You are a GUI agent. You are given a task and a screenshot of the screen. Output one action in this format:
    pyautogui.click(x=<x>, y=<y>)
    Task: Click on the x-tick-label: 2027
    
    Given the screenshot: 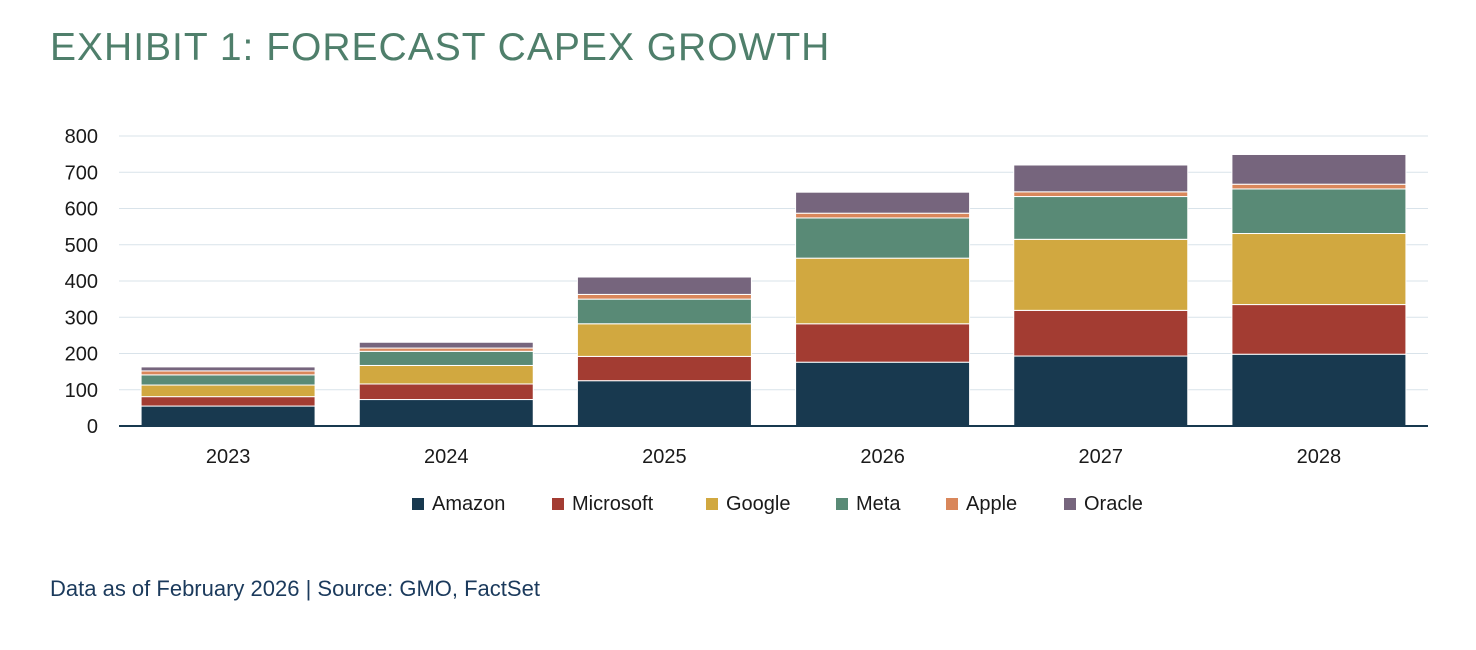 What is the action you would take?
    pyautogui.click(x=1101, y=457)
    